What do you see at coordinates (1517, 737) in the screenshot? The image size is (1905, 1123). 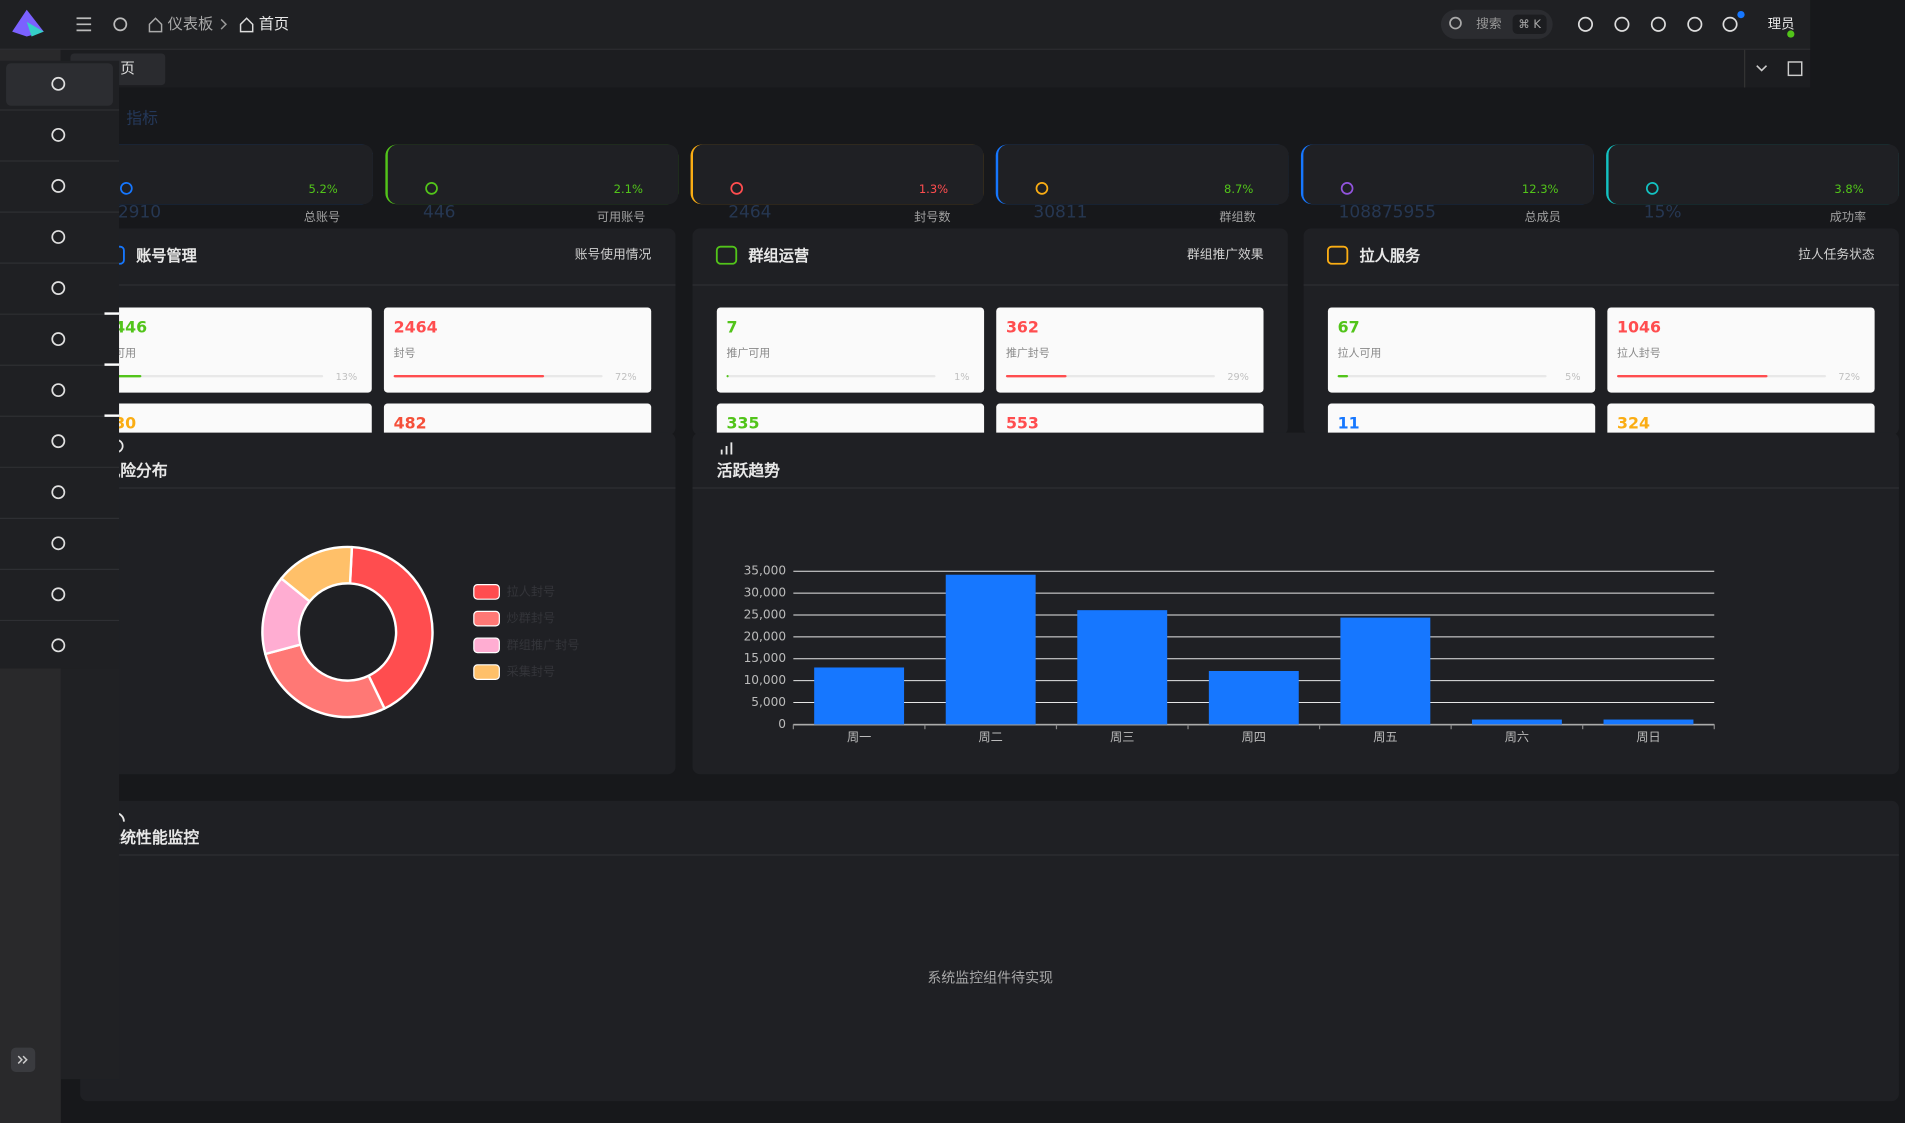 I see `x-tick-label: 周六` at bounding box center [1517, 737].